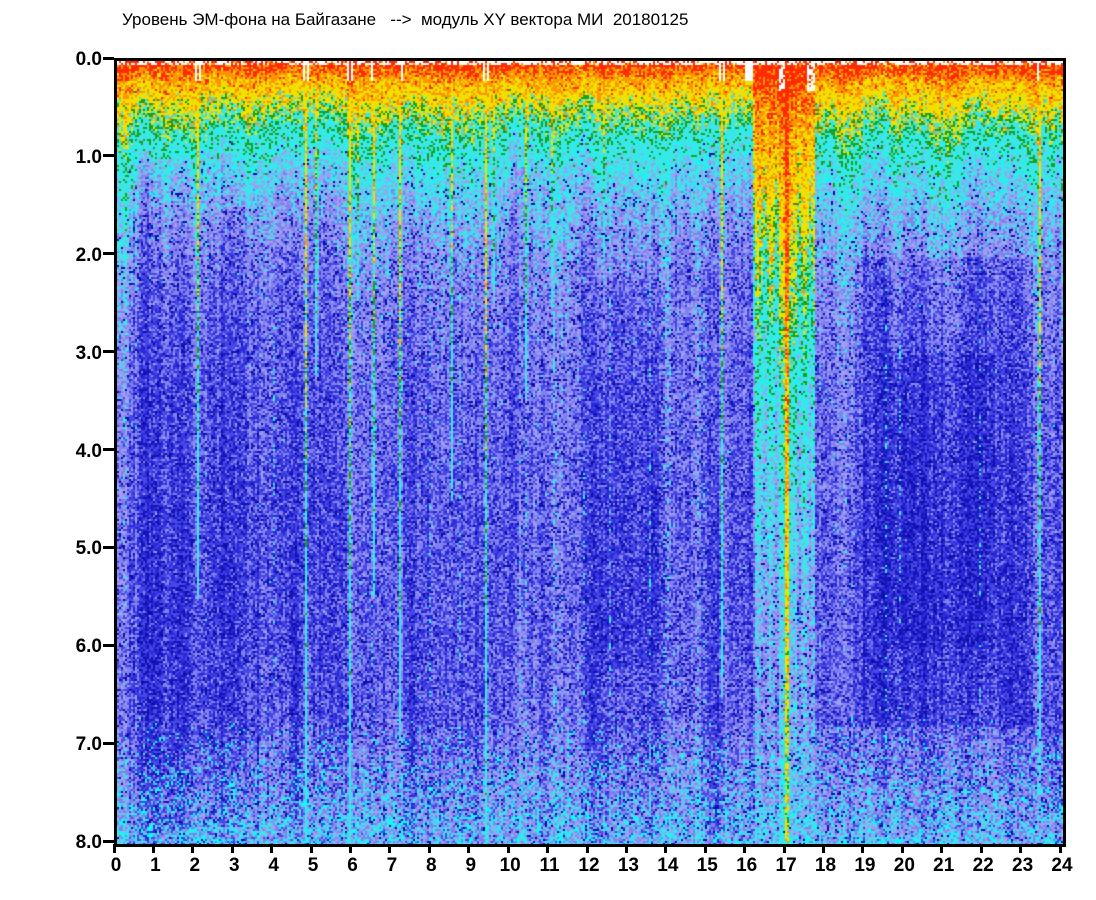 The width and height of the screenshot is (1096, 900). What do you see at coordinates (88, 59) in the screenshot?
I see `y-tick-label: 0.0` at bounding box center [88, 59].